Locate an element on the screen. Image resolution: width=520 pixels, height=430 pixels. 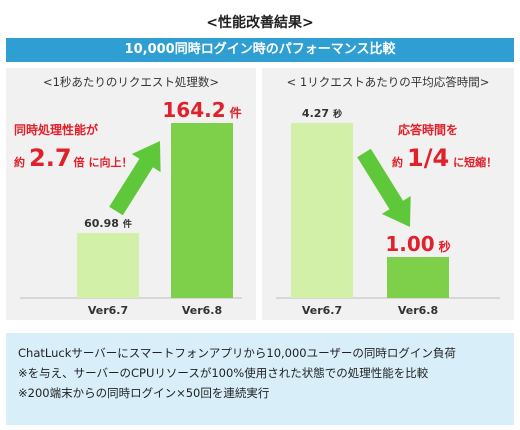
data-label: 4.27 秒 is located at coordinates (322, 113).